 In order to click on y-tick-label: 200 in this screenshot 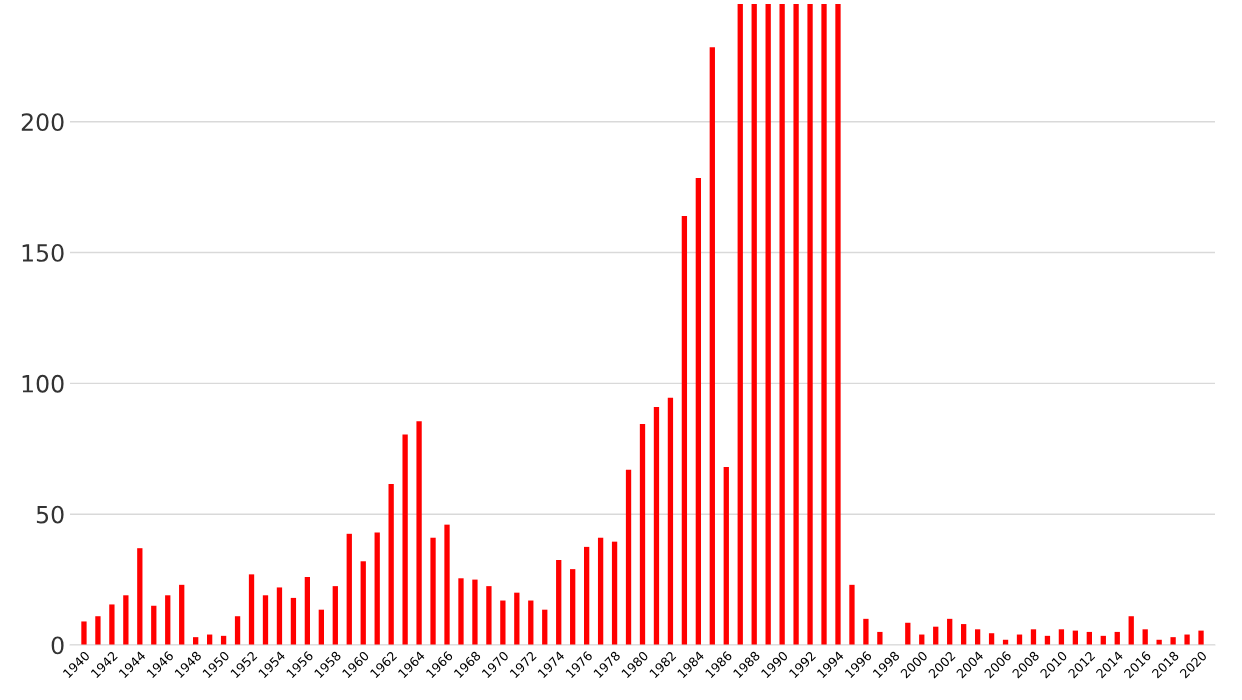, I will do `click(42, 122)`.